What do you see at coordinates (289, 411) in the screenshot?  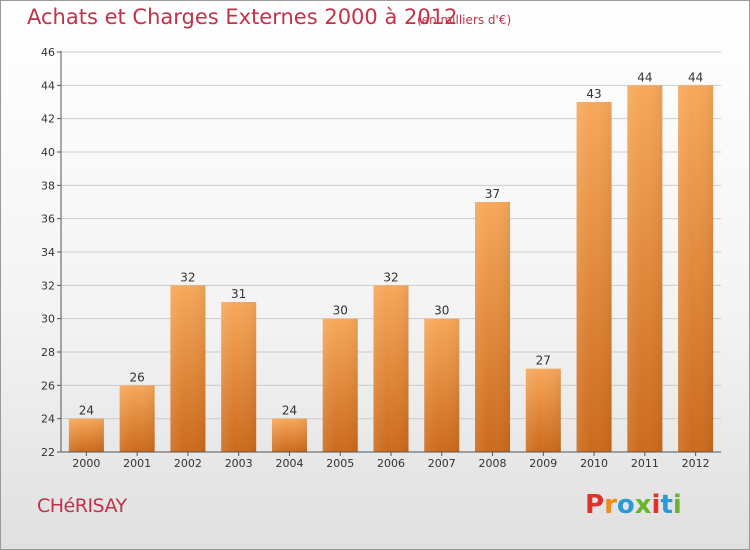 I see `value-label-2004: 24` at bounding box center [289, 411].